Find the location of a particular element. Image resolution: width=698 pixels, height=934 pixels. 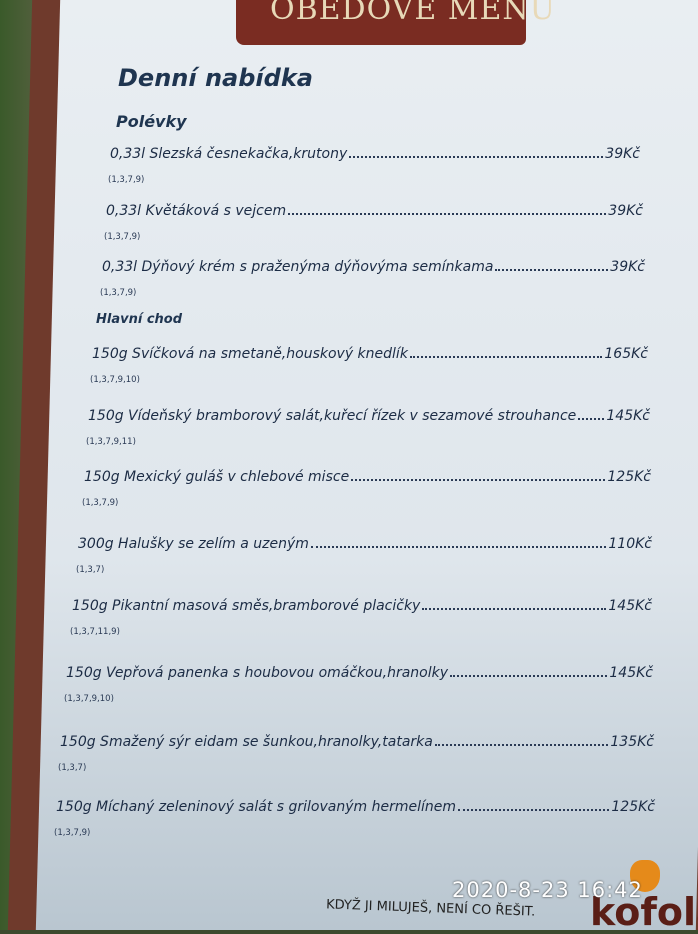

menu-item: 300g Halušky se zelím a uzeným 110Kč is located at coordinates (365, 544).